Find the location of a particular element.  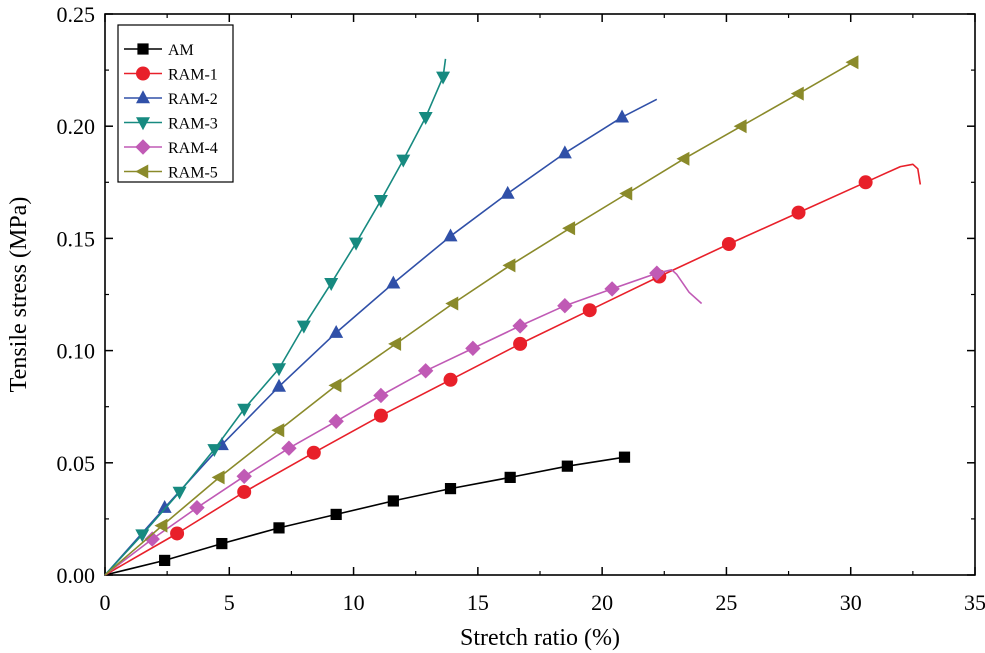

legend-label: RAM-3 is located at coordinates (193, 124).